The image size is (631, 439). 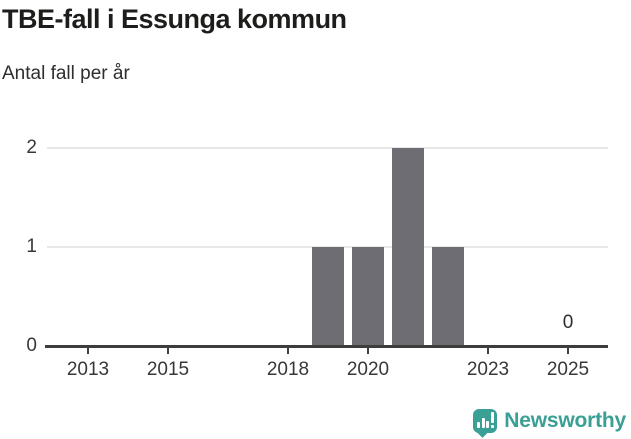 What do you see at coordinates (66, 73) in the screenshot?
I see `chart-subtitle-ylabel: Antal fall per år` at bounding box center [66, 73].